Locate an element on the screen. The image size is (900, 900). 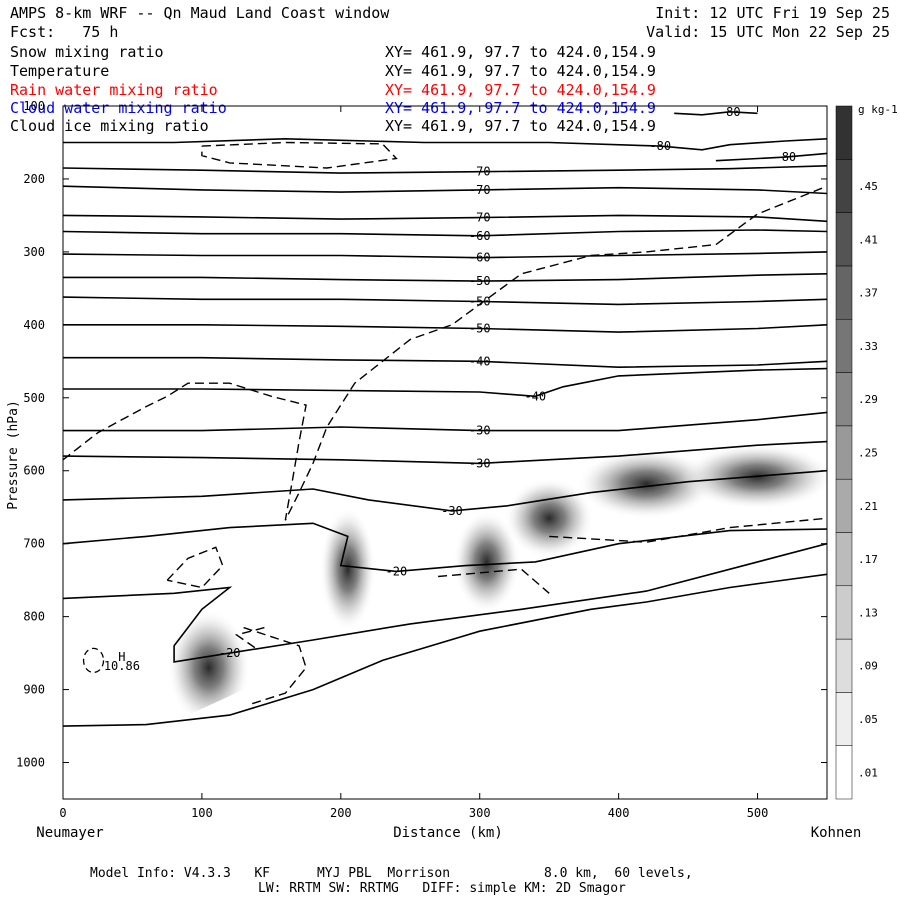
y-tick-label-7: 800 is located at coordinates (34, 617).